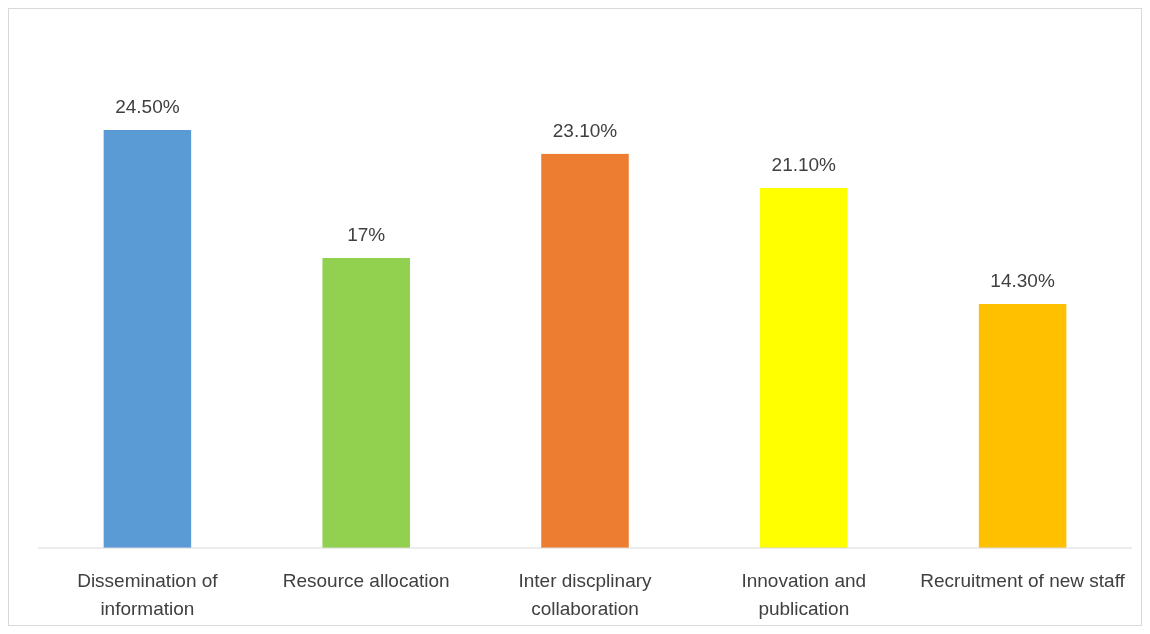  What do you see at coordinates (1022, 281) in the screenshot?
I see `data-label: 14.30%` at bounding box center [1022, 281].